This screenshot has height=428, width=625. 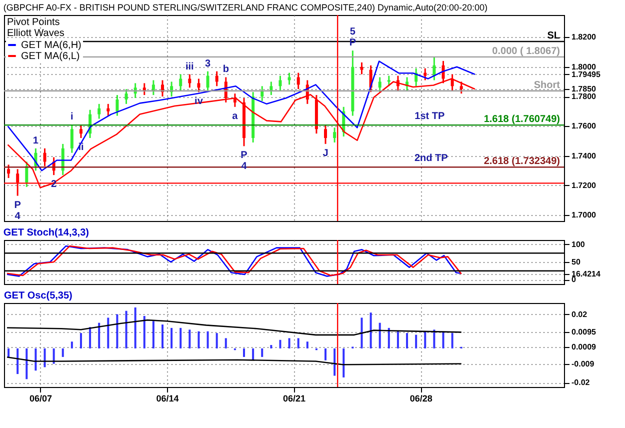 What do you see at coordinates (584, 67) in the screenshot?
I see `y-tick-label: 1.8000` at bounding box center [584, 67].